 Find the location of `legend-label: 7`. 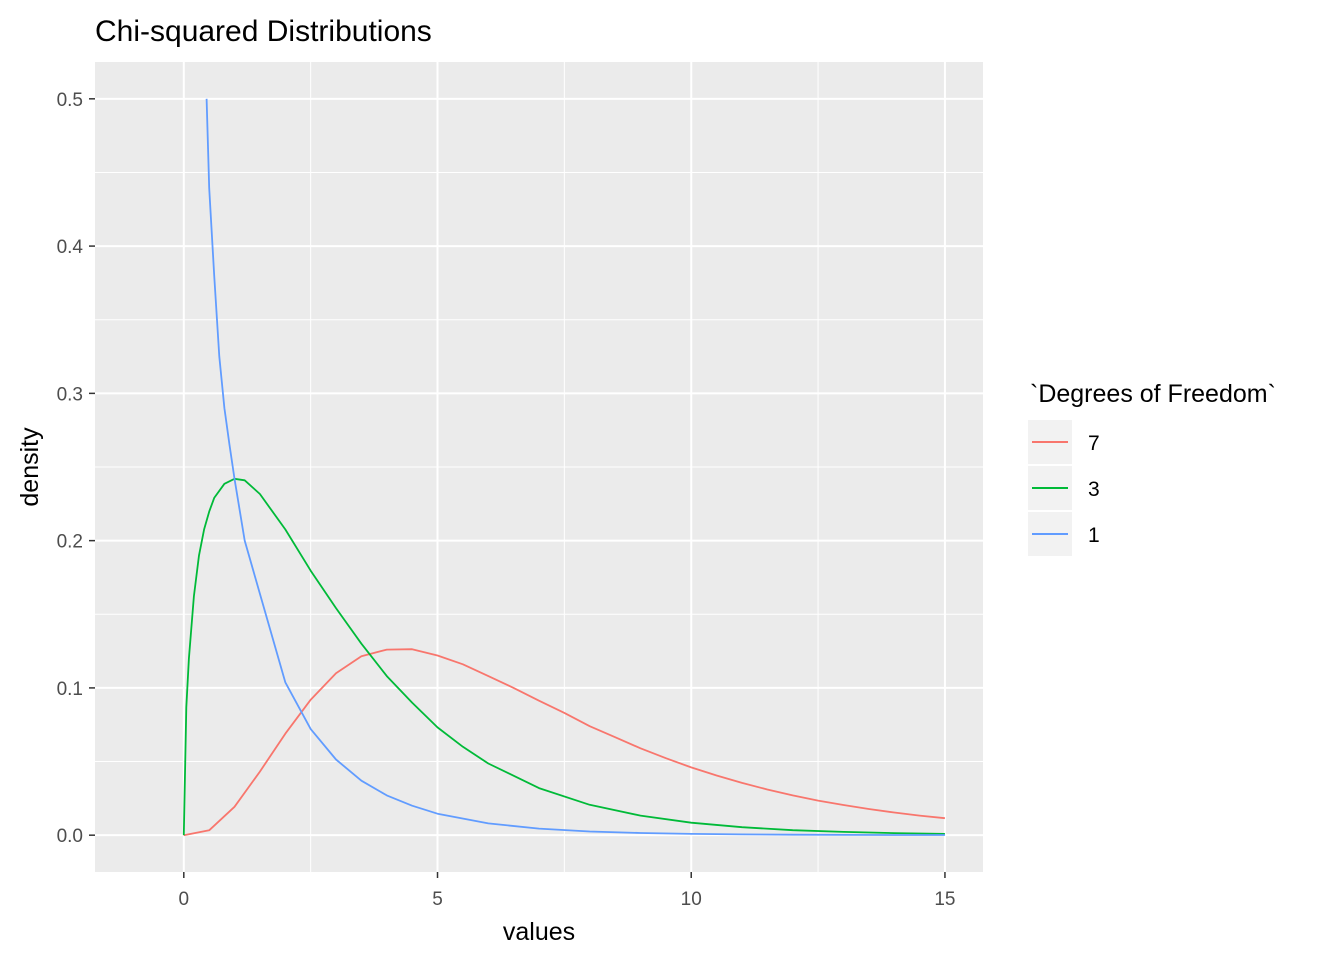

legend-label: 7 is located at coordinates (1094, 443).